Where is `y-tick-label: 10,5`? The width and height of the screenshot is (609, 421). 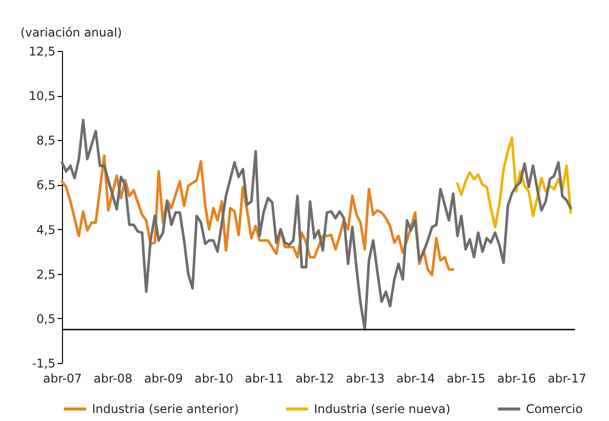 y-tick-label: 10,5 is located at coordinates (42, 96).